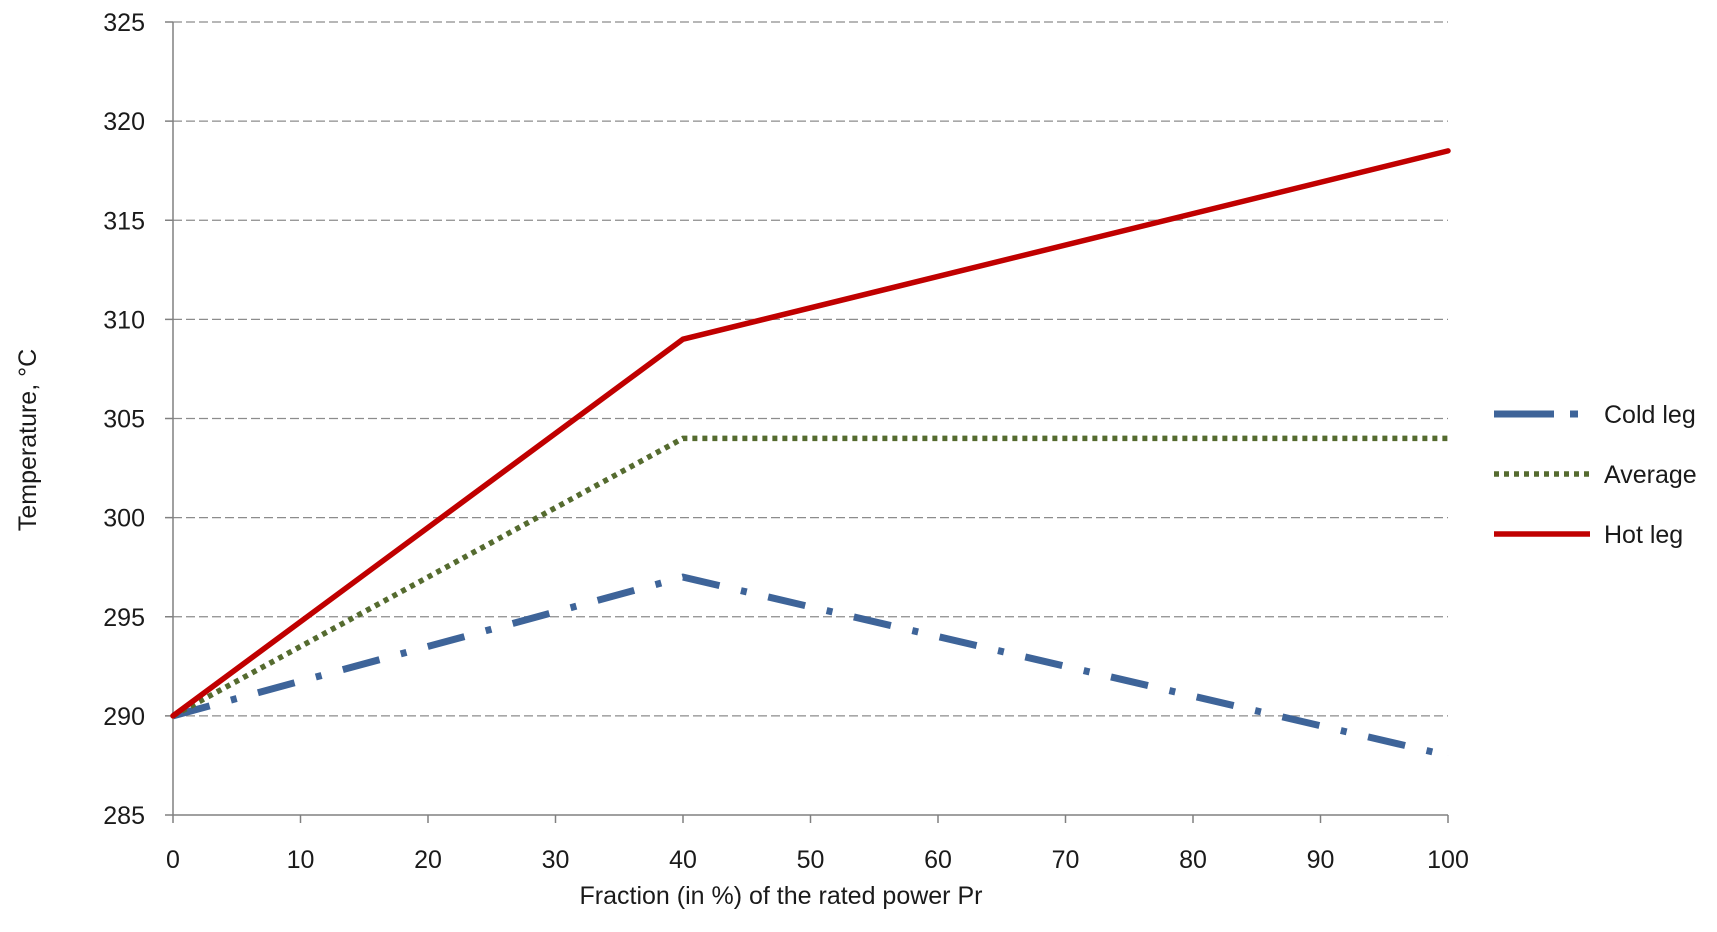 This screenshot has height=932, width=1717. Describe the element at coordinates (124, 23) in the screenshot. I see `y-tick-label: 325` at that location.